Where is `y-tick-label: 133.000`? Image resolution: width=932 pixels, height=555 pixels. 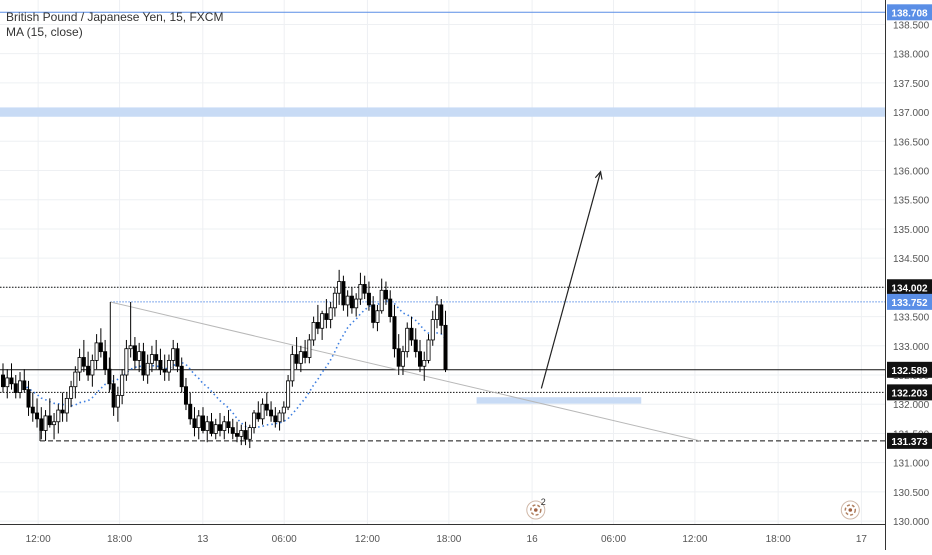 y-tick-label: 133.000 is located at coordinates (911, 347).